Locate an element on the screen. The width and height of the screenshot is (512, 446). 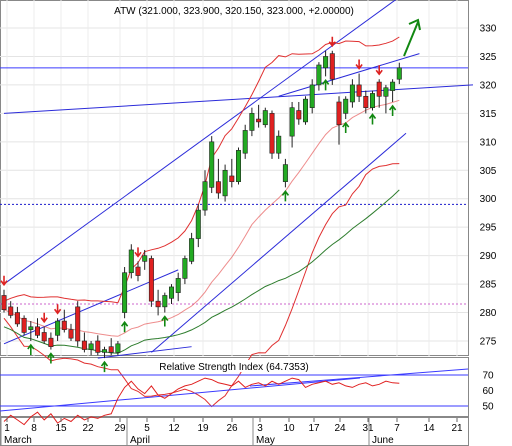
trend-arrow-icon is located at coordinates (412, 37).